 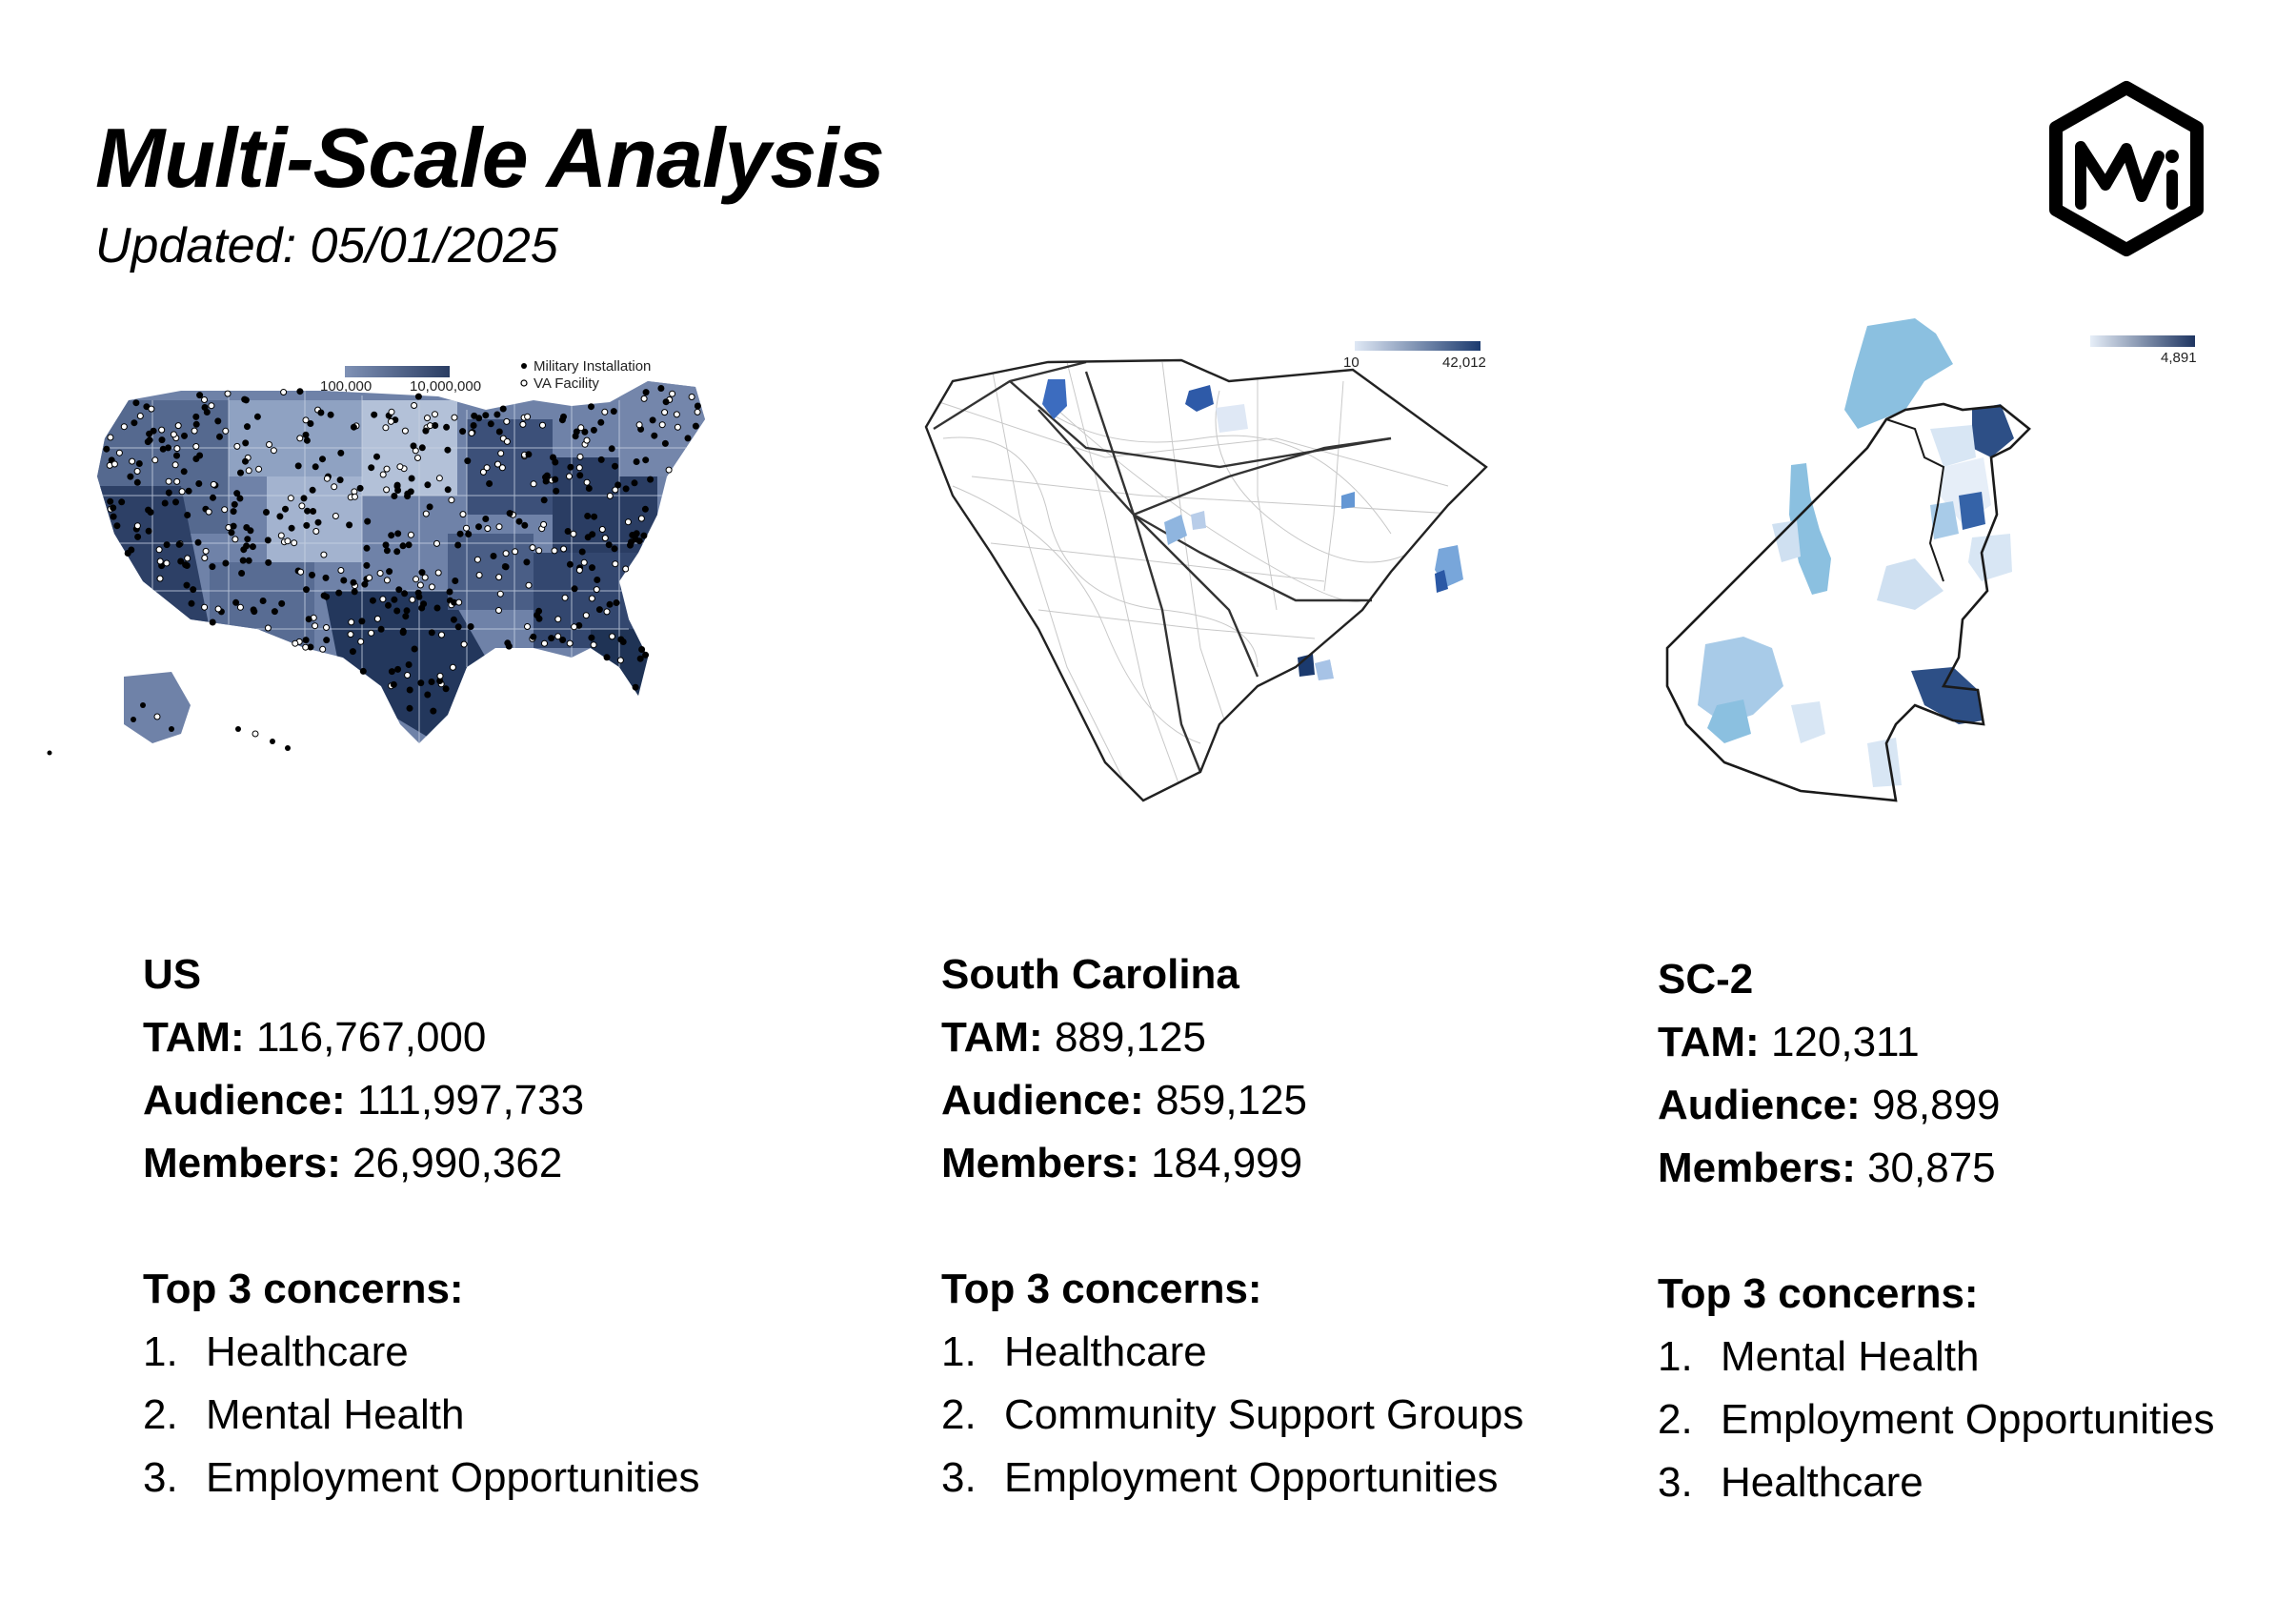 I want to click on sc-border, so click(x=1206, y=580).